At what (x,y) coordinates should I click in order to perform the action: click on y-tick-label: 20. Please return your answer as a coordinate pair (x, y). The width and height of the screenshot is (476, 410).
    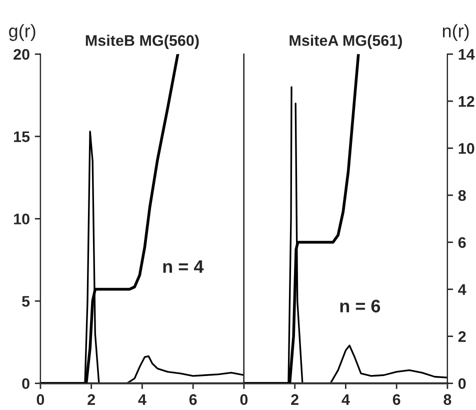
    Looking at the image, I should click on (22, 54).